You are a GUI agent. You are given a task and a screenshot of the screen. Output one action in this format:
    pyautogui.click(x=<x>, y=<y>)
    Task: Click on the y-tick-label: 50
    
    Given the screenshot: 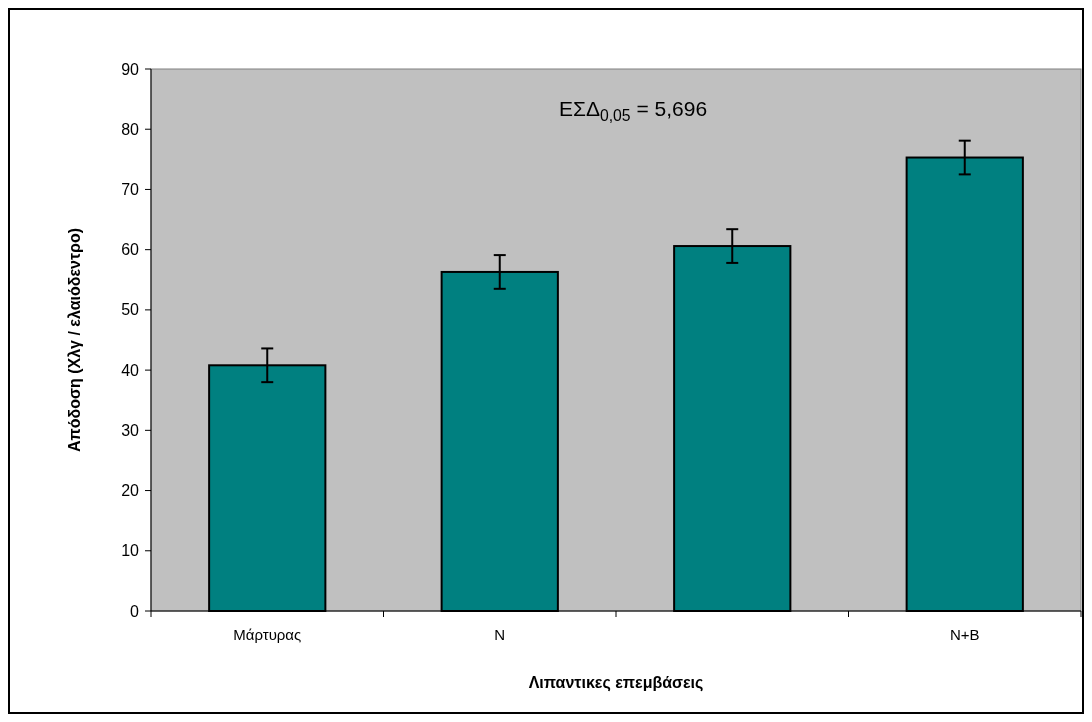 What is the action you would take?
    pyautogui.click(x=130, y=310)
    